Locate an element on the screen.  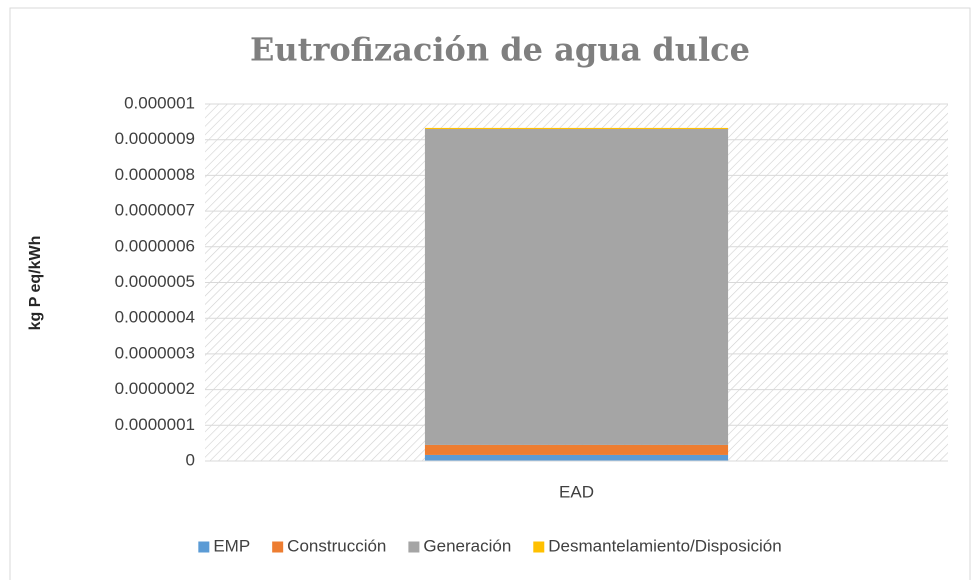
y-tick-label: 0.000001 is located at coordinates (159, 102).